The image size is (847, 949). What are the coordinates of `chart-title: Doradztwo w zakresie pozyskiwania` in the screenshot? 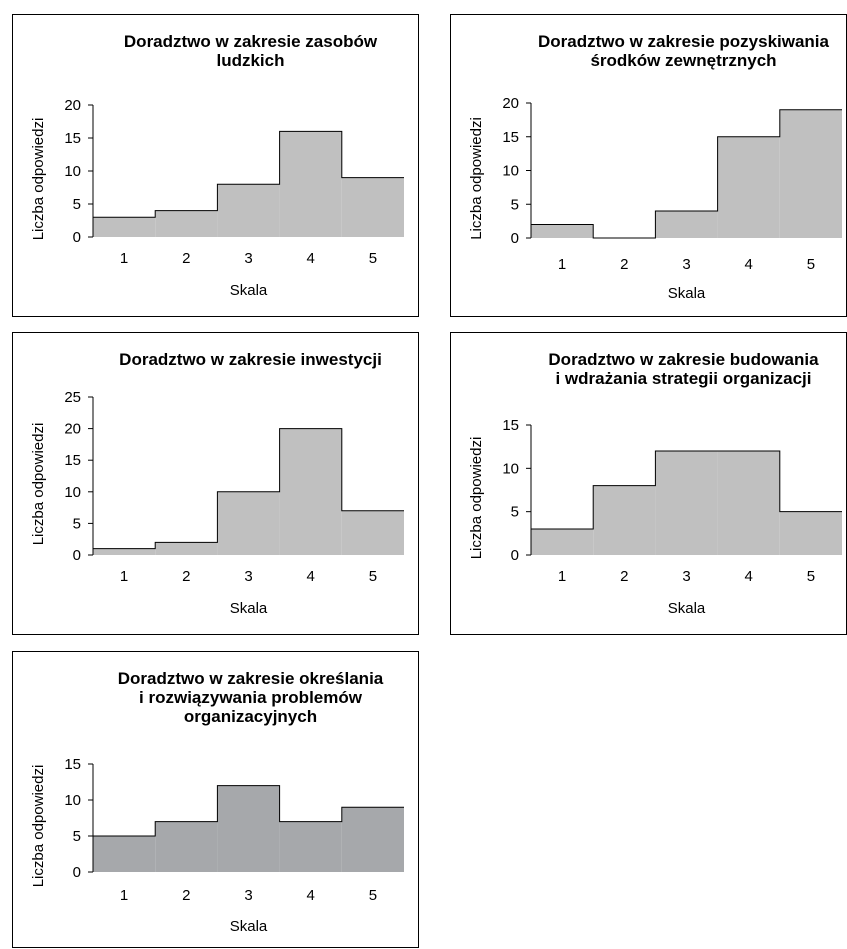 It's located at (684, 41).